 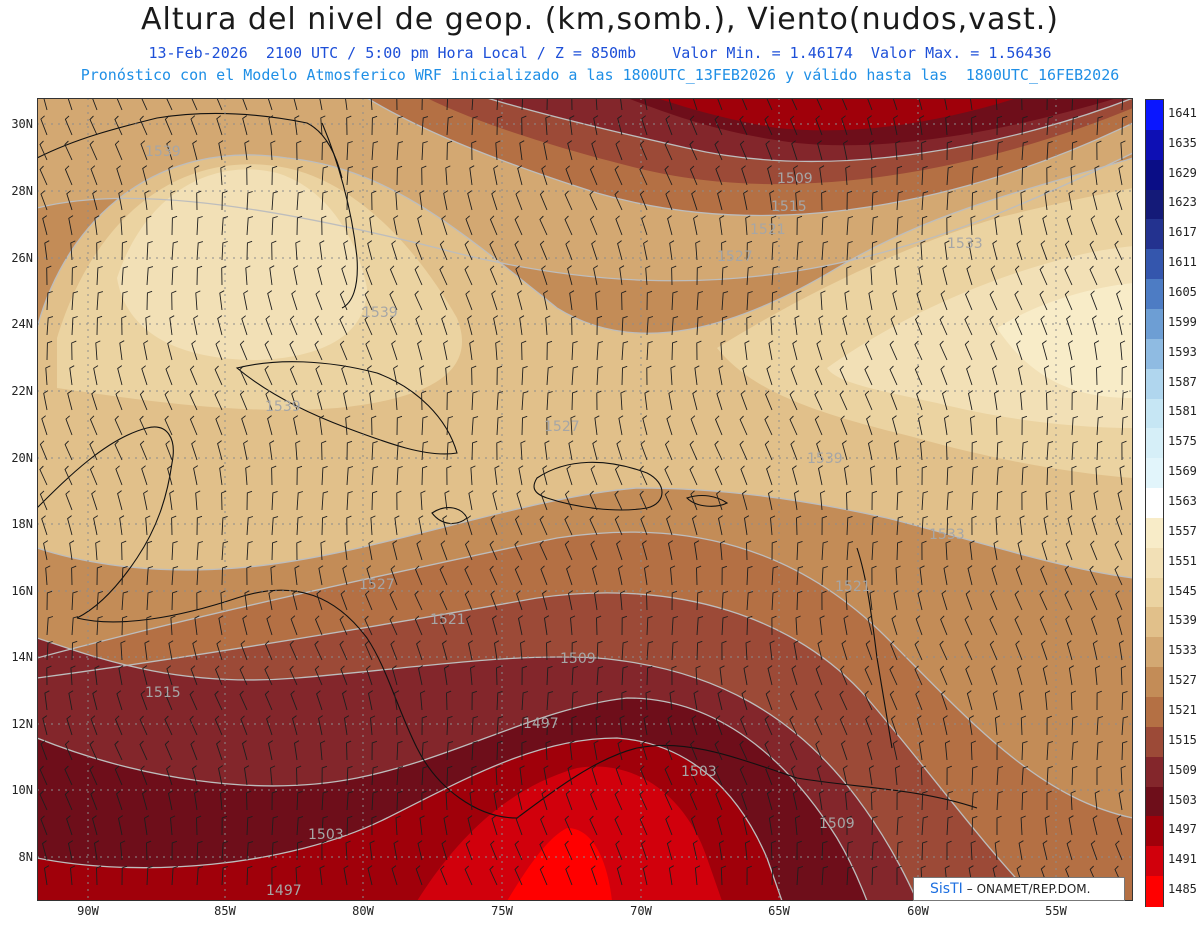 I want to click on gulf-coast-north, so click(x=190, y=145).